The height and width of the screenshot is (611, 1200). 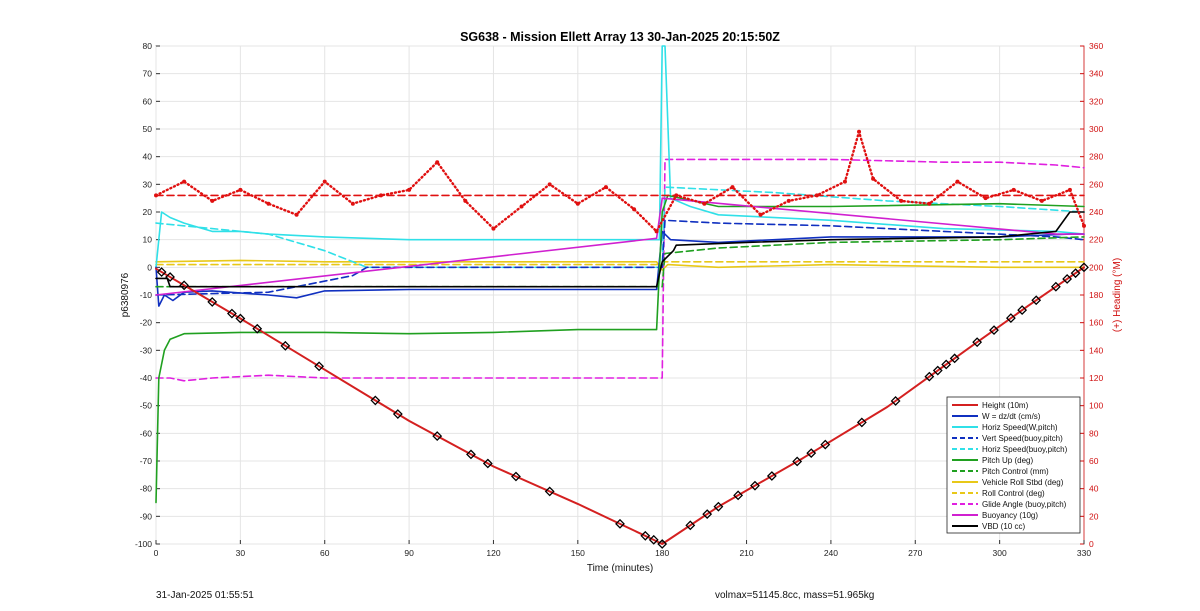 I want to click on y-tick-label-right: 280, so click(x=1096, y=157).